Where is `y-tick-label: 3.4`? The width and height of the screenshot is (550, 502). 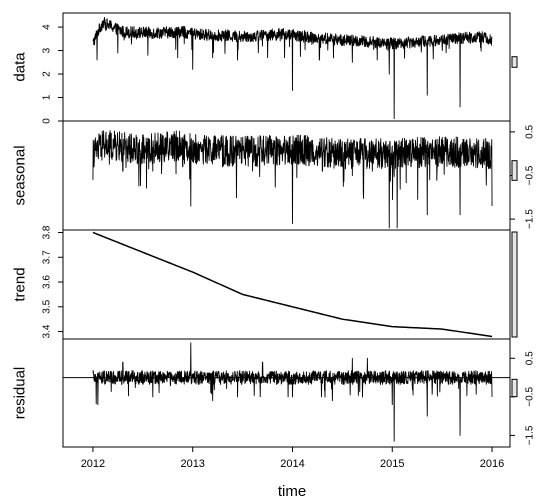 y-tick-label: 3.4 is located at coordinates (47, 331).